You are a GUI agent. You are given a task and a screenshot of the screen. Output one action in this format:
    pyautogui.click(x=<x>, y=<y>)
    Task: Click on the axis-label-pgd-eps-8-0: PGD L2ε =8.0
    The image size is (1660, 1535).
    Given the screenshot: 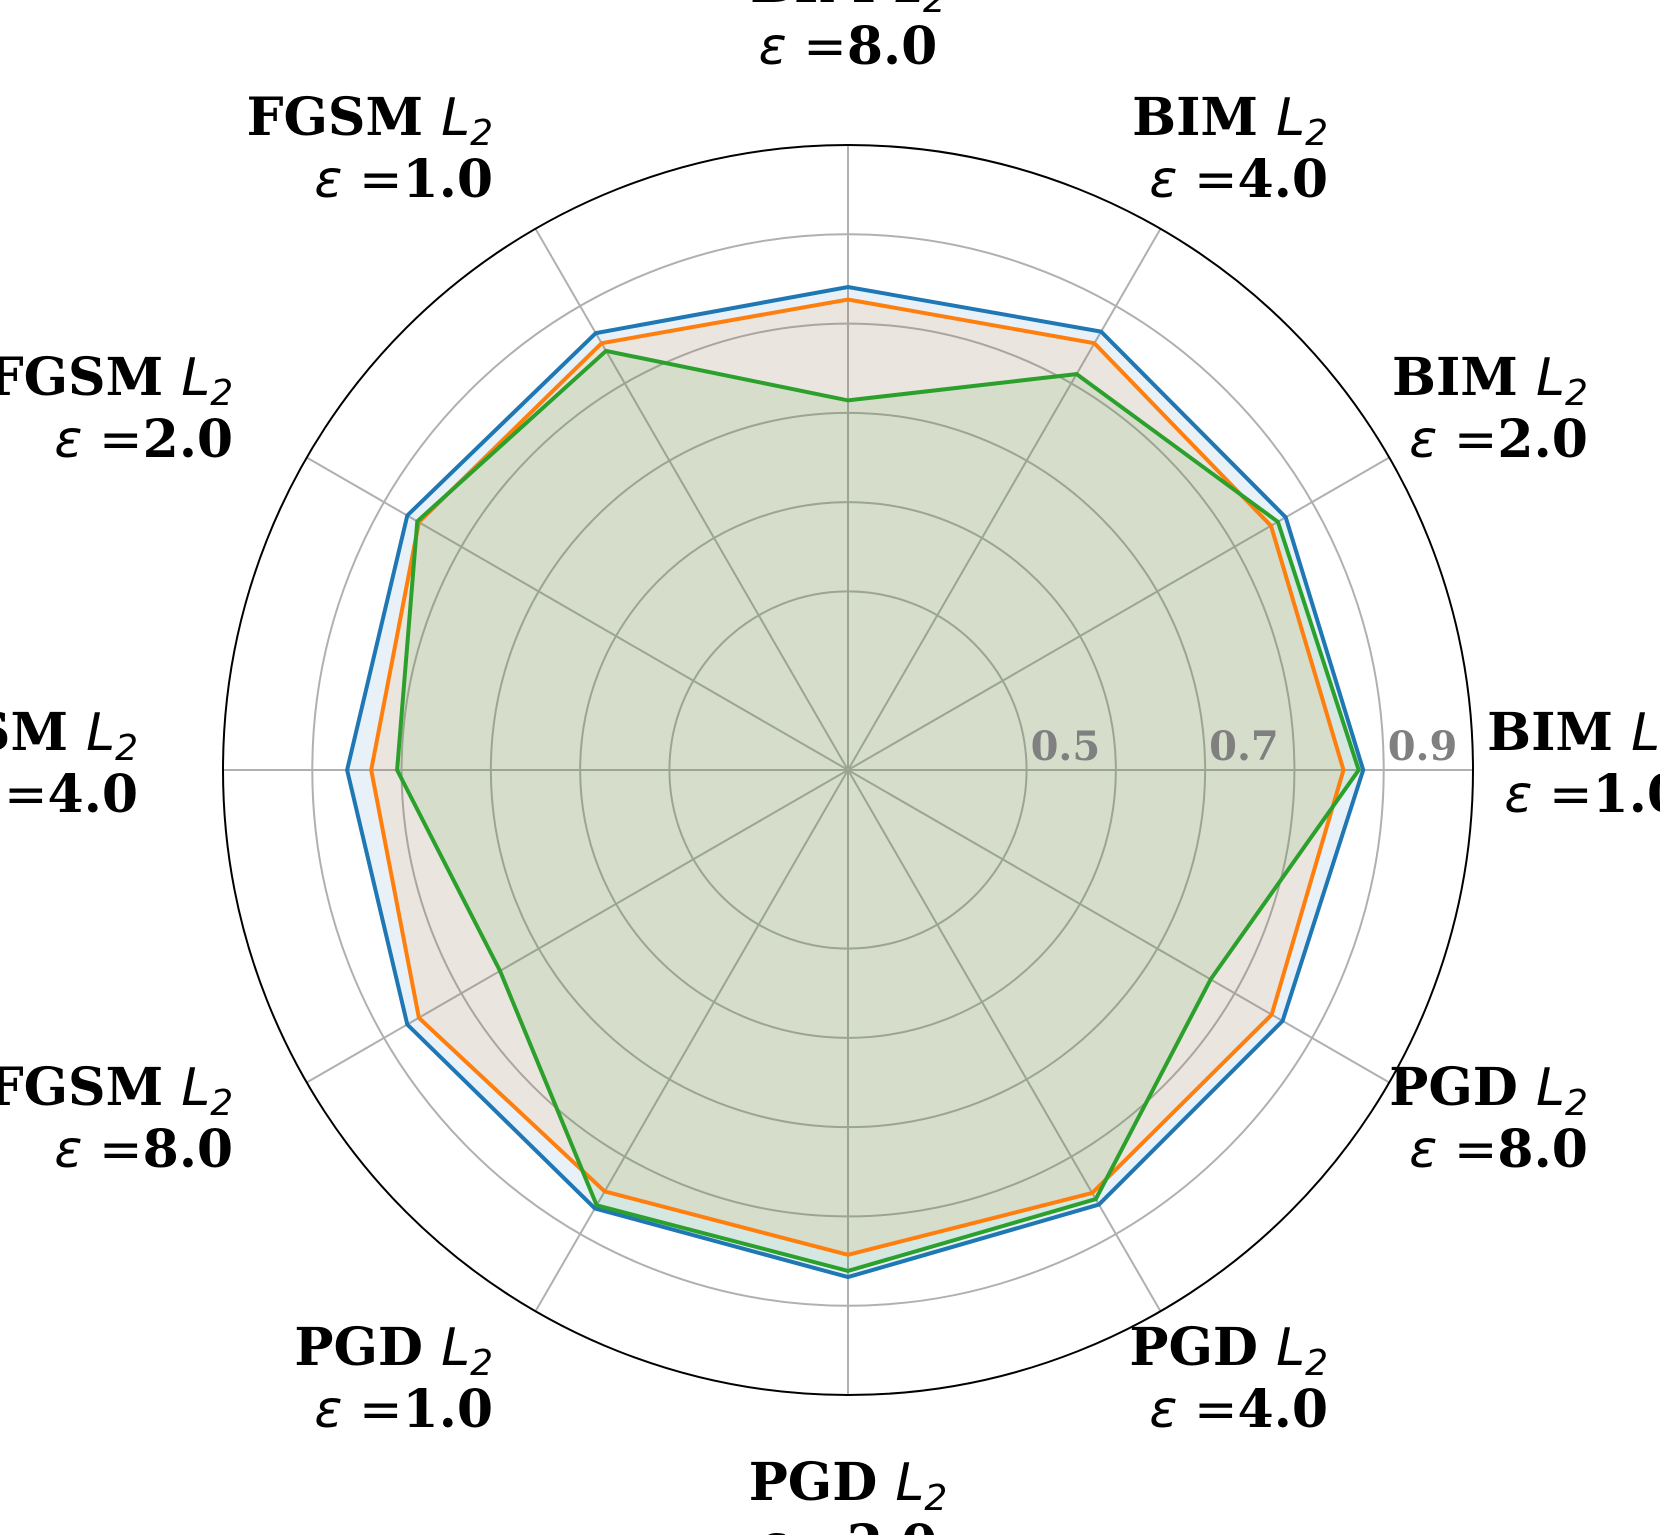 What is the action you would take?
    pyautogui.click(x=1488, y=1118)
    